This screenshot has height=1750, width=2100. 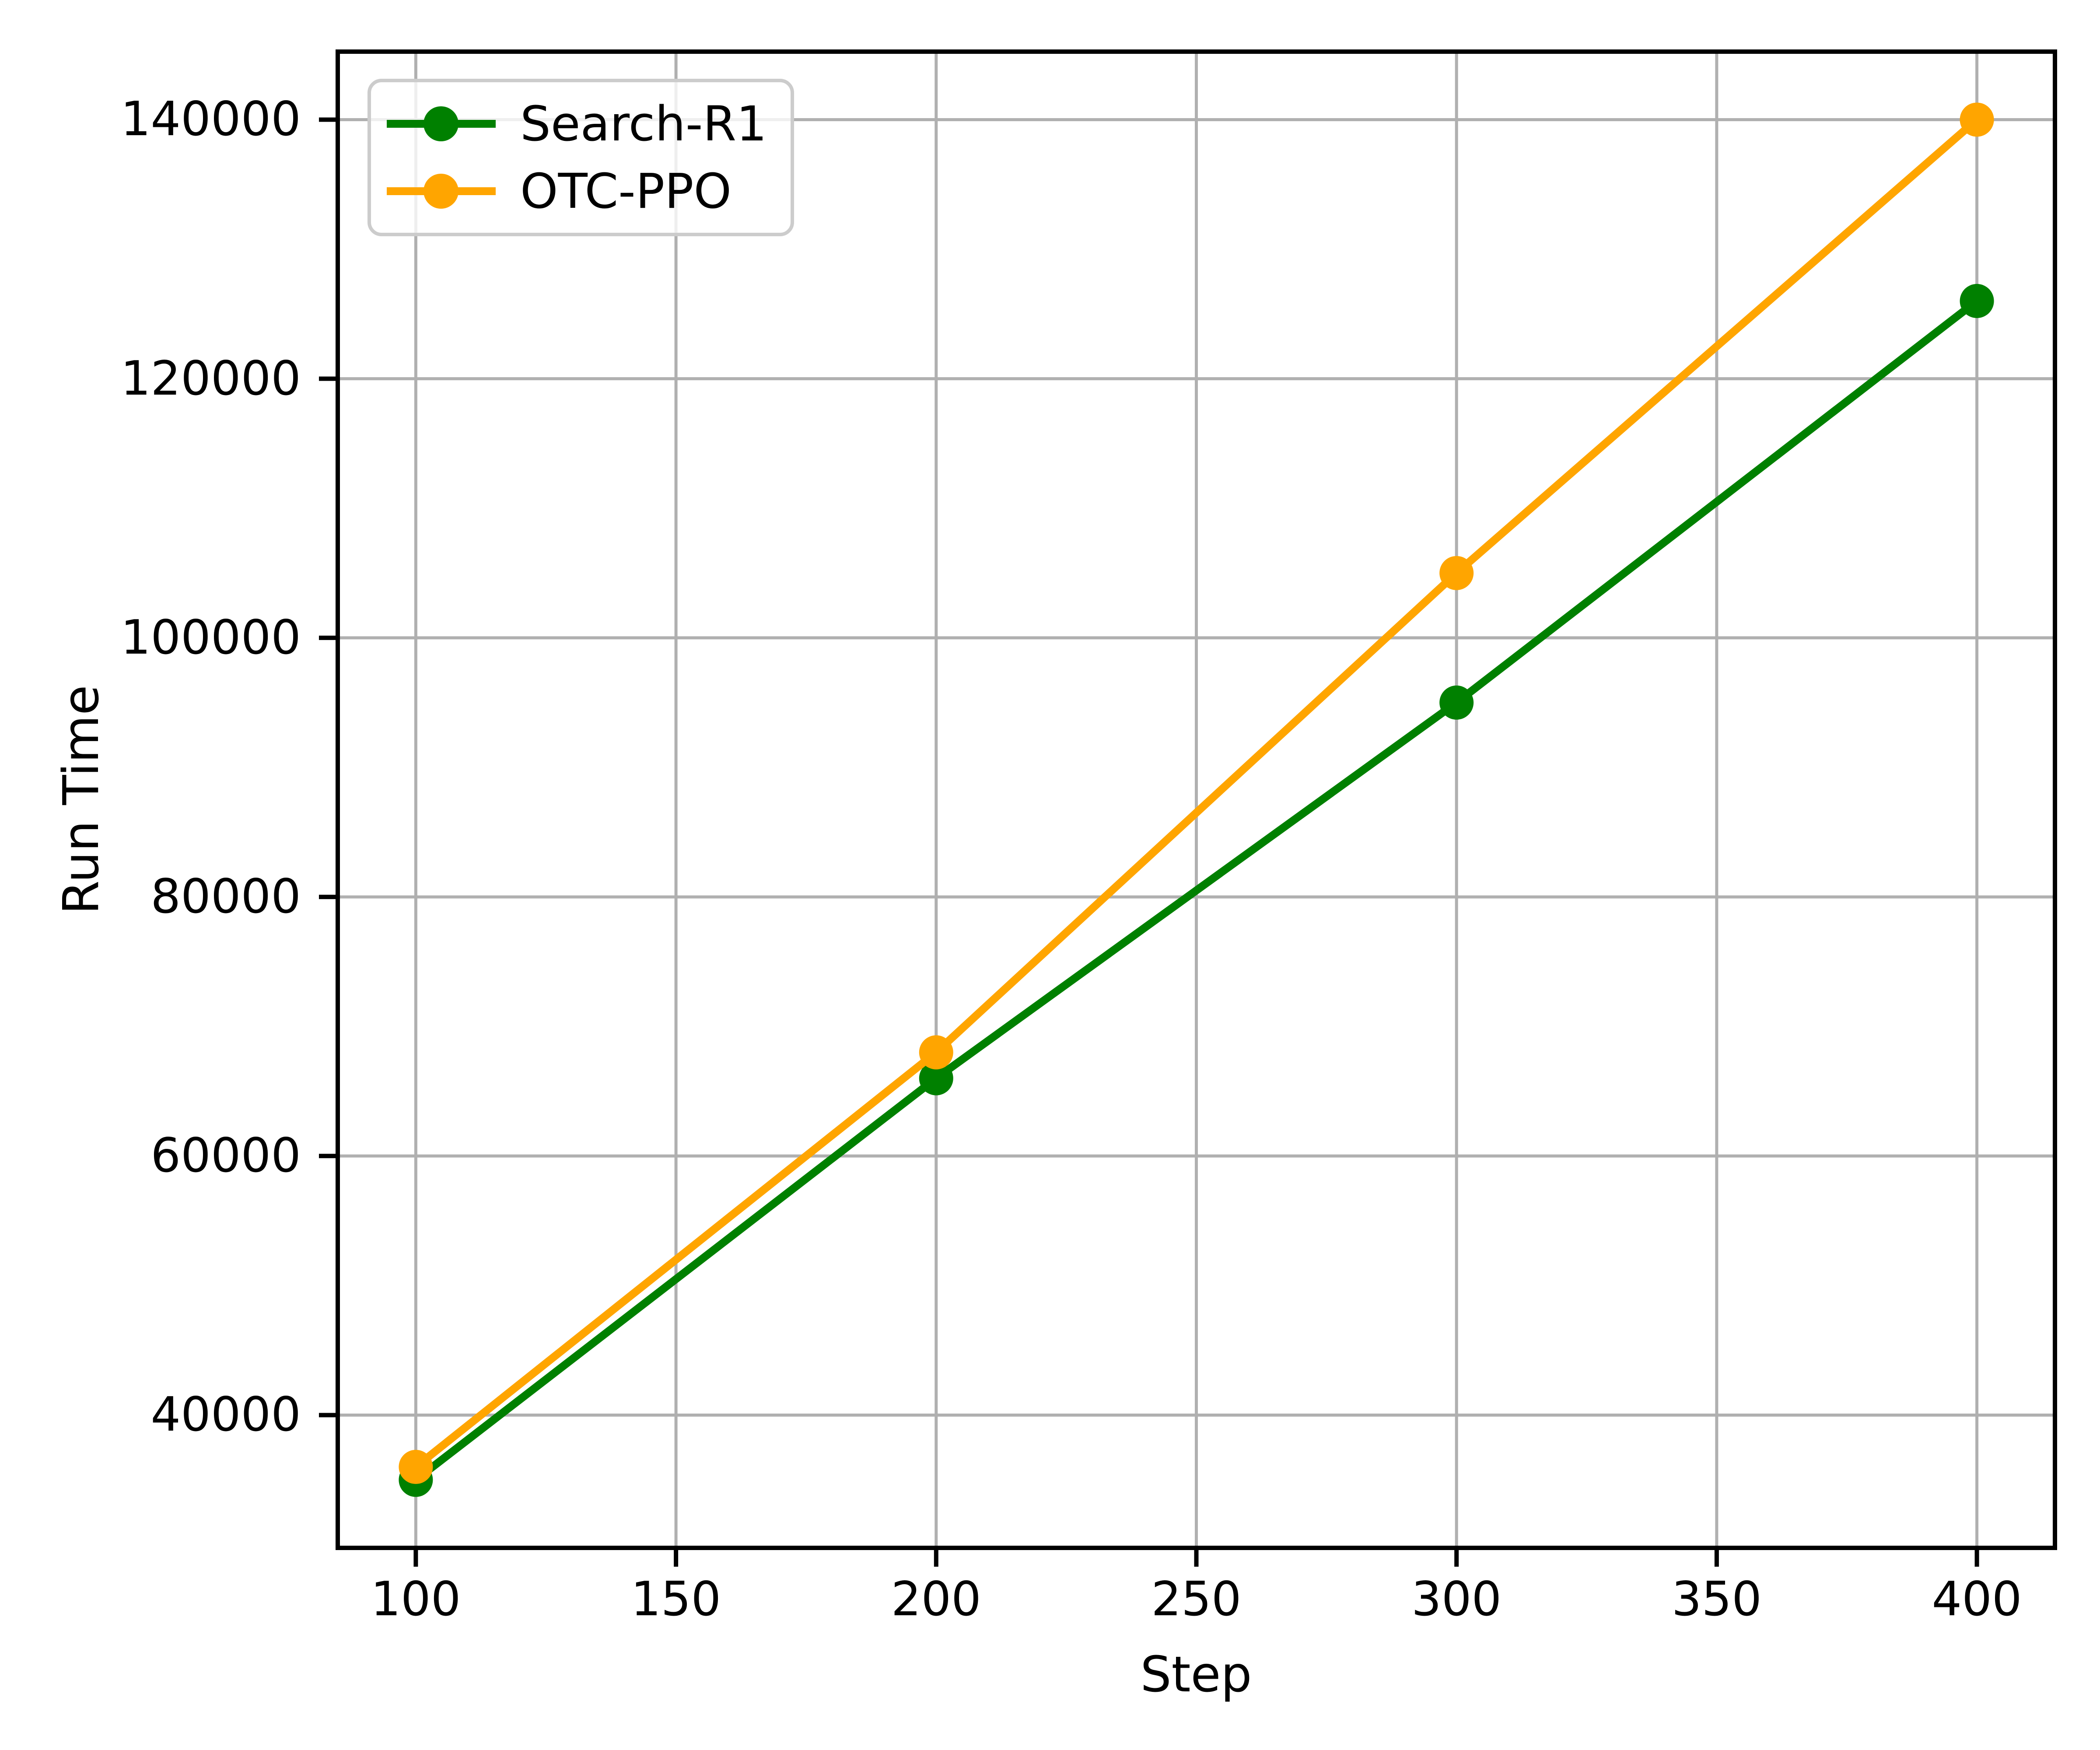 I want to click on x-tick-label: 200, so click(x=936, y=1599).